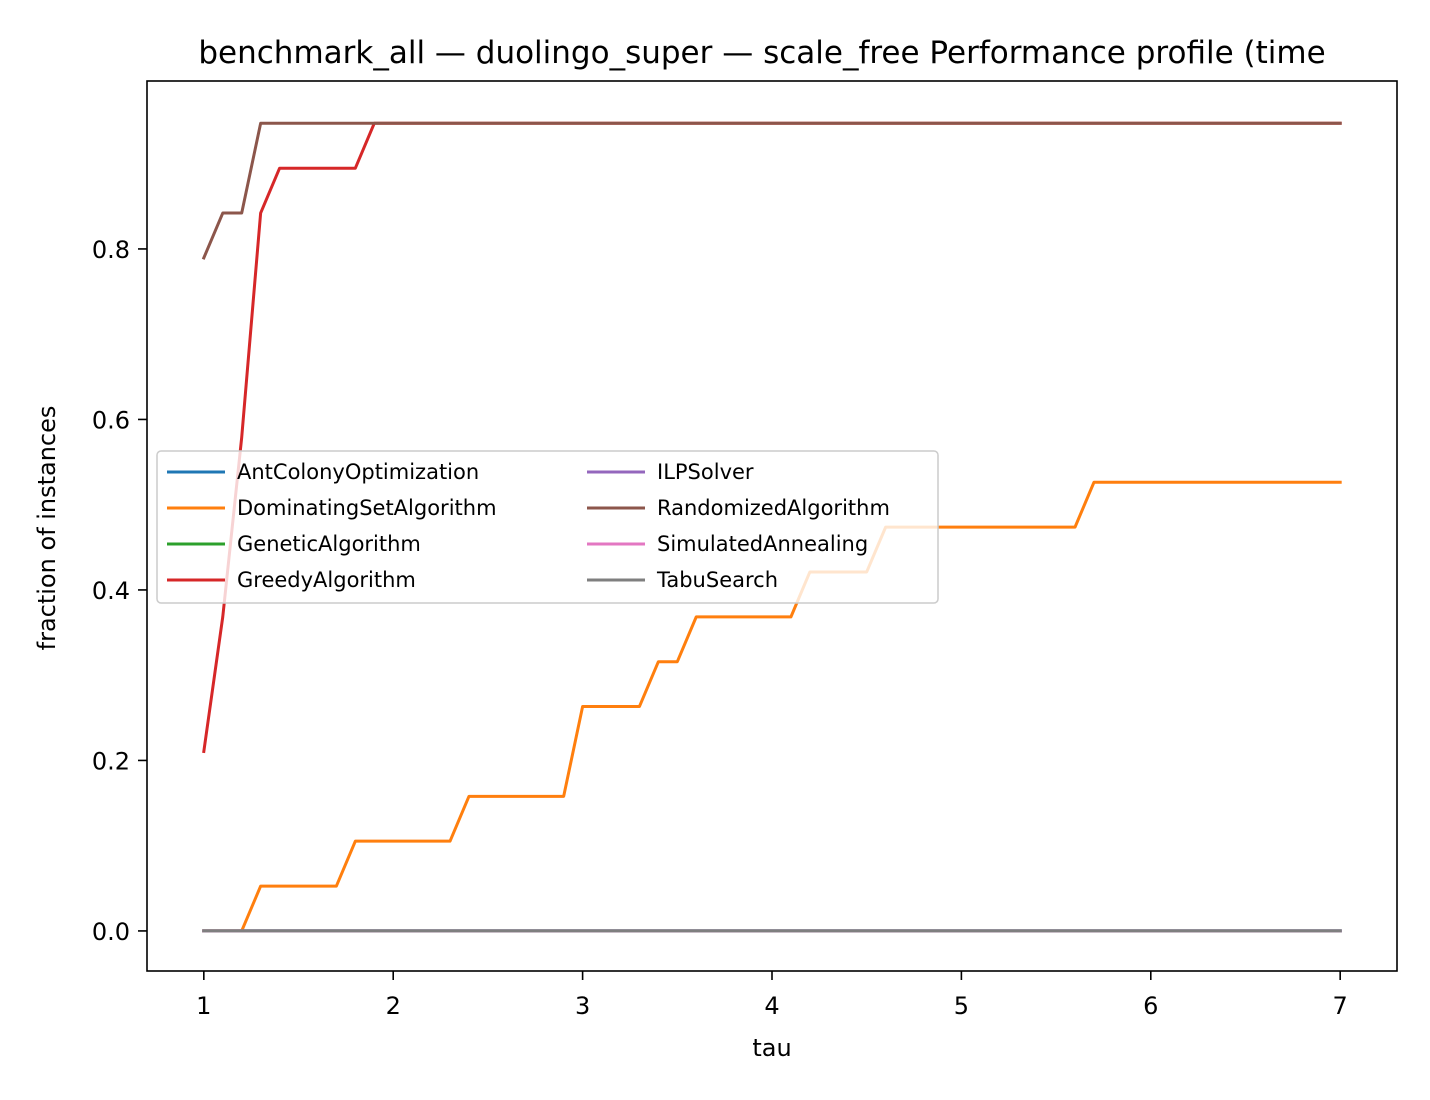 This screenshot has width=1430, height=1100. Describe the element at coordinates (111, 420) in the screenshot. I see `y-tick-label: 0.6` at that location.